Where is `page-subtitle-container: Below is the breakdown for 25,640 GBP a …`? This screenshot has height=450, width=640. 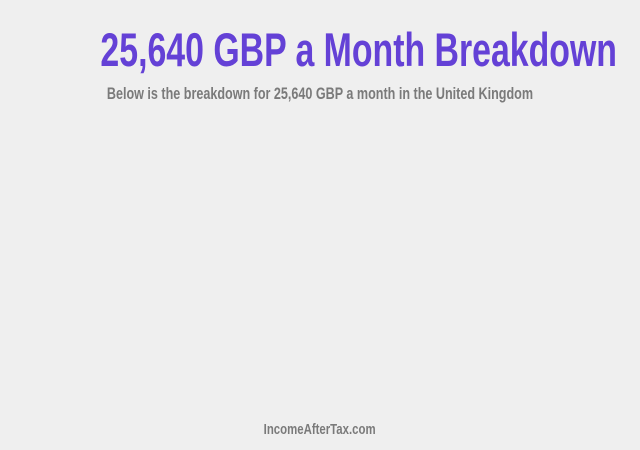 page-subtitle-container: Below is the breakdown for 25,640 GBP a … is located at coordinates (320, 94).